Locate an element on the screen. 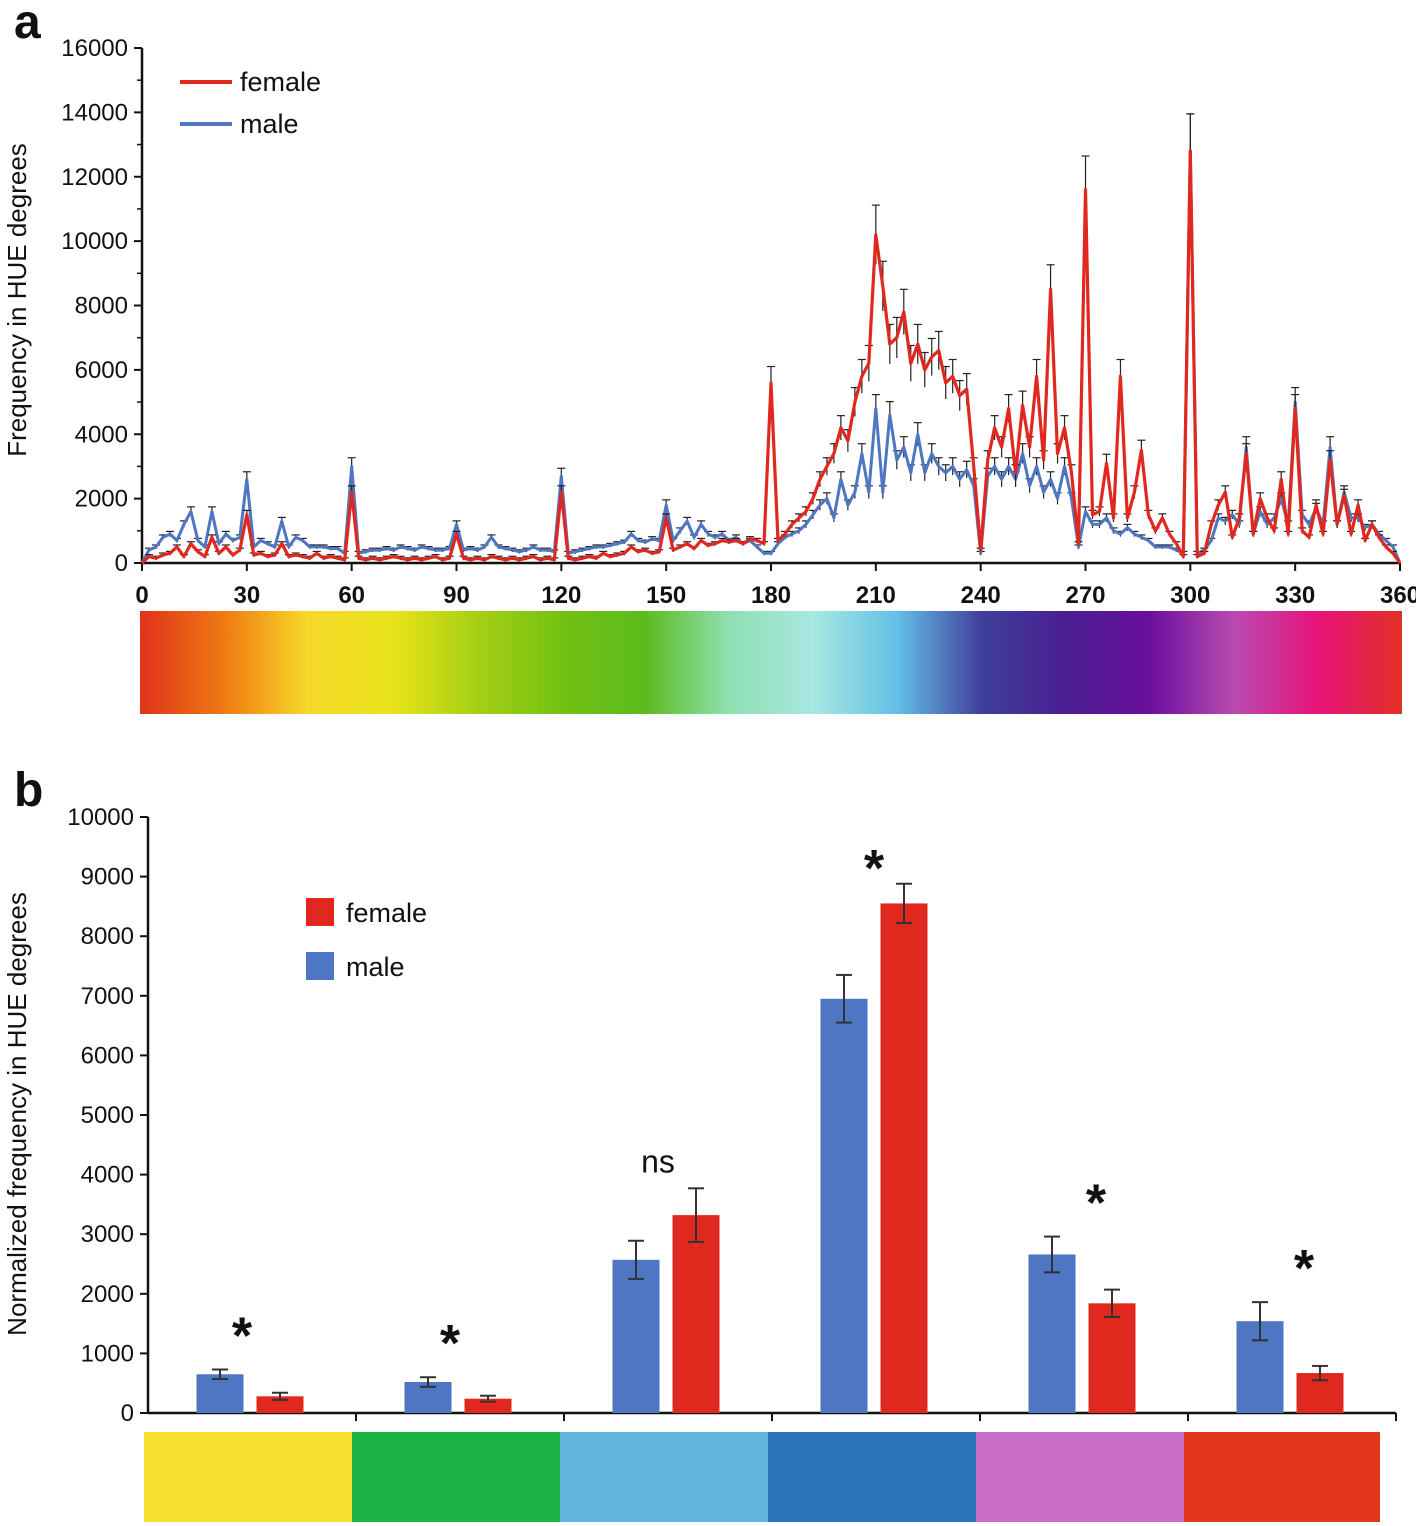 The height and width of the screenshot is (1526, 1416). category-group-Y: * is located at coordinates (250, 1360).